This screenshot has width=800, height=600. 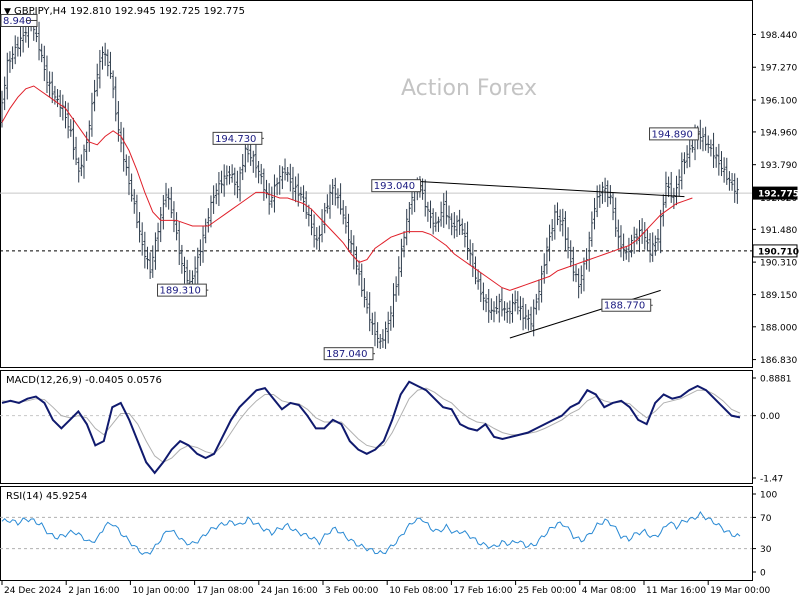 I want to click on symbol-arrow-icon: ▼, so click(x=7, y=12).